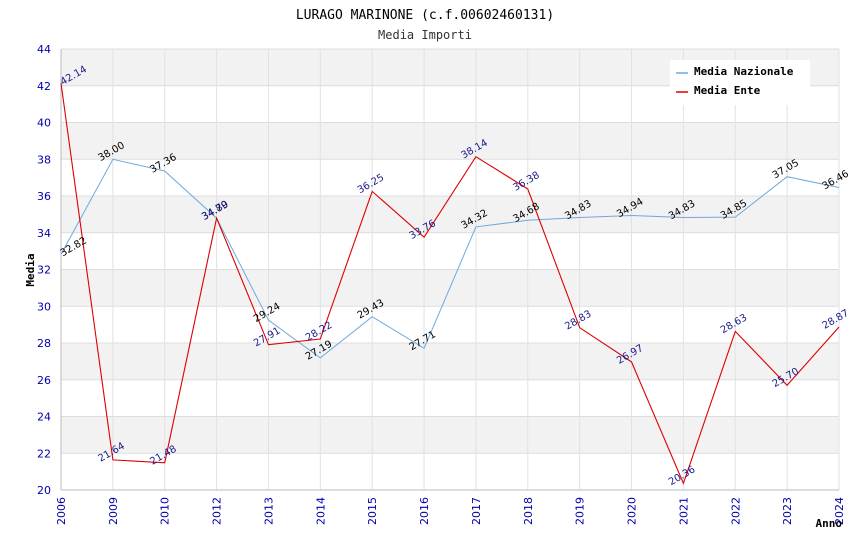 The image size is (850, 550). I want to click on legend: Media Nazionale Media Ente, so click(740, 82).